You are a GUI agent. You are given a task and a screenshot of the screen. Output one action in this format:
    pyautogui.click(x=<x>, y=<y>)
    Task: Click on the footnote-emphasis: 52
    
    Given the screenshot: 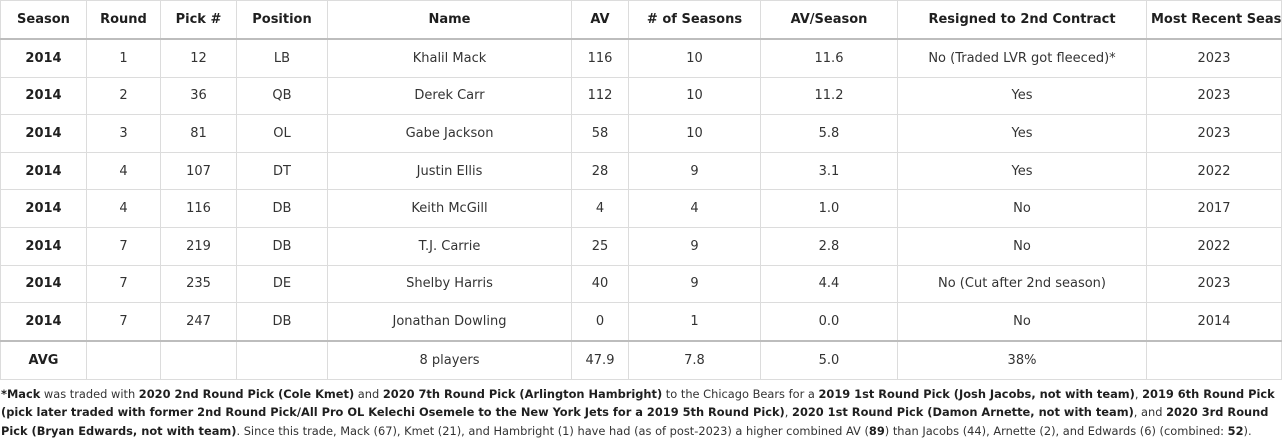 What is the action you would take?
    pyautogui.click(x=1235, y=430)
    